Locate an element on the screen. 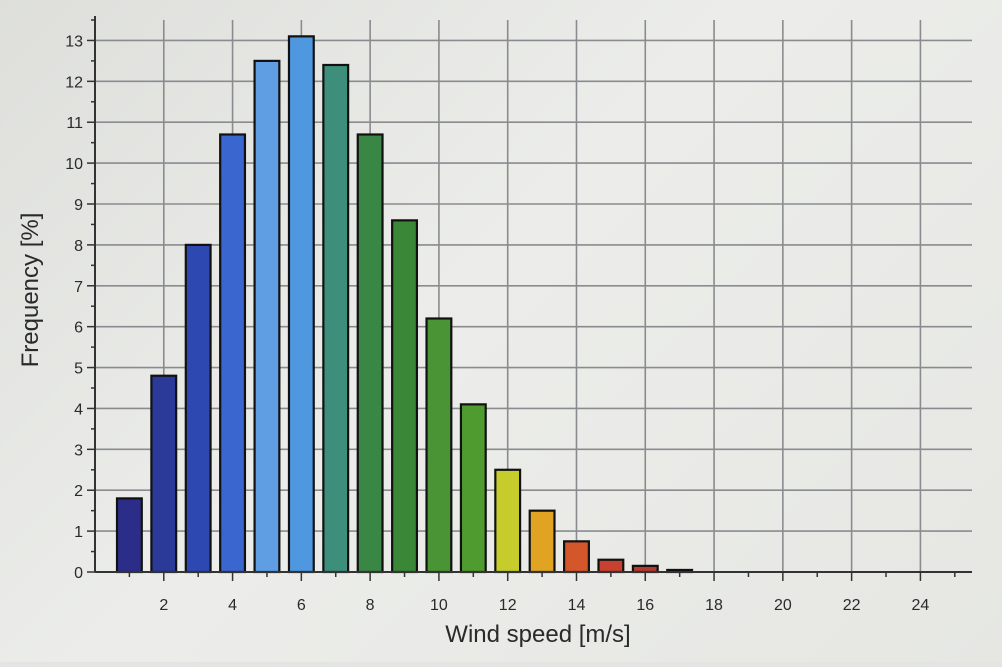 Image resolution: width=1002 pixels, height=667 pixels. y-tick-label: 5 is located at coordinates (78, 369).